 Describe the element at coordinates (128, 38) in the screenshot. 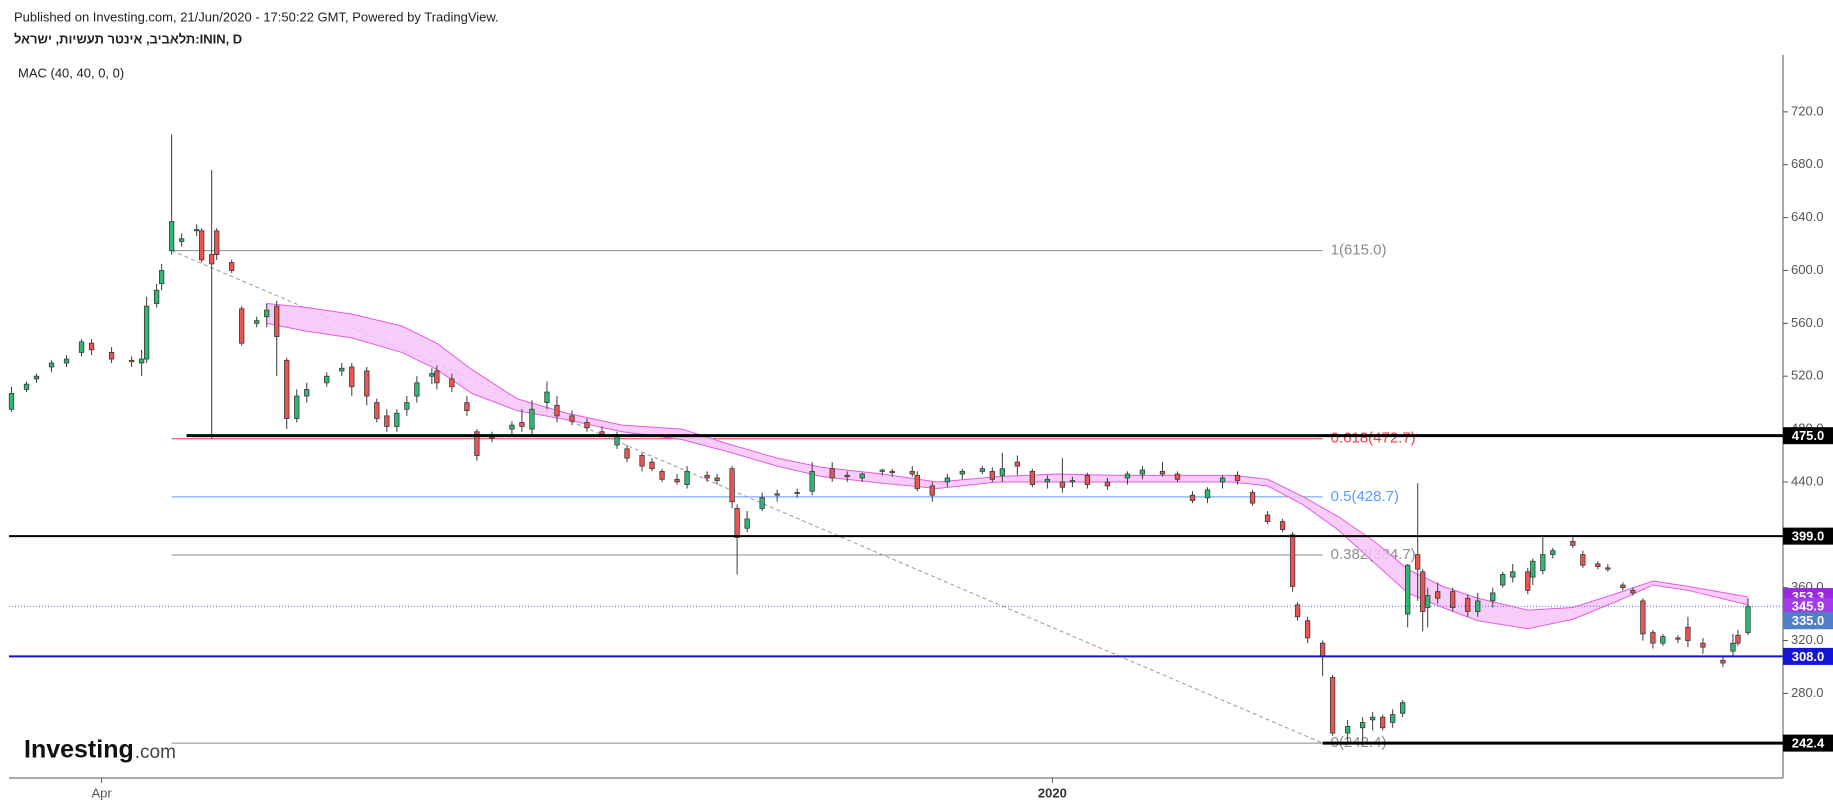

I see `symbol-title: תלאביב, אינטר תעשיות, ישראל:ININ, D` at that location.